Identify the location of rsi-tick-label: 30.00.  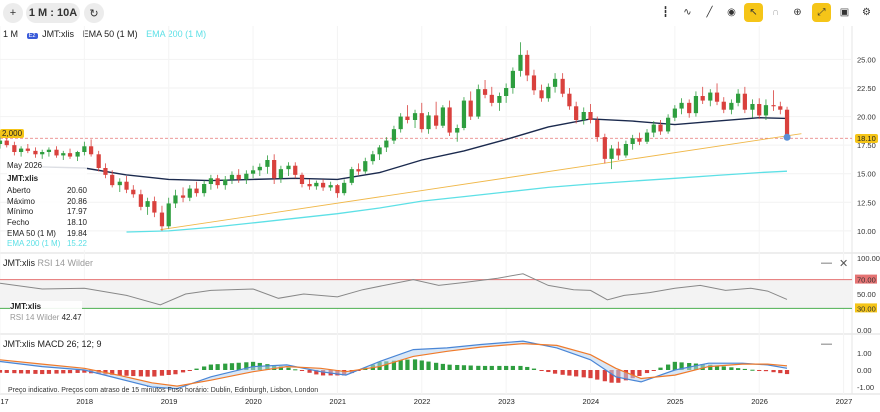
(866, 308).